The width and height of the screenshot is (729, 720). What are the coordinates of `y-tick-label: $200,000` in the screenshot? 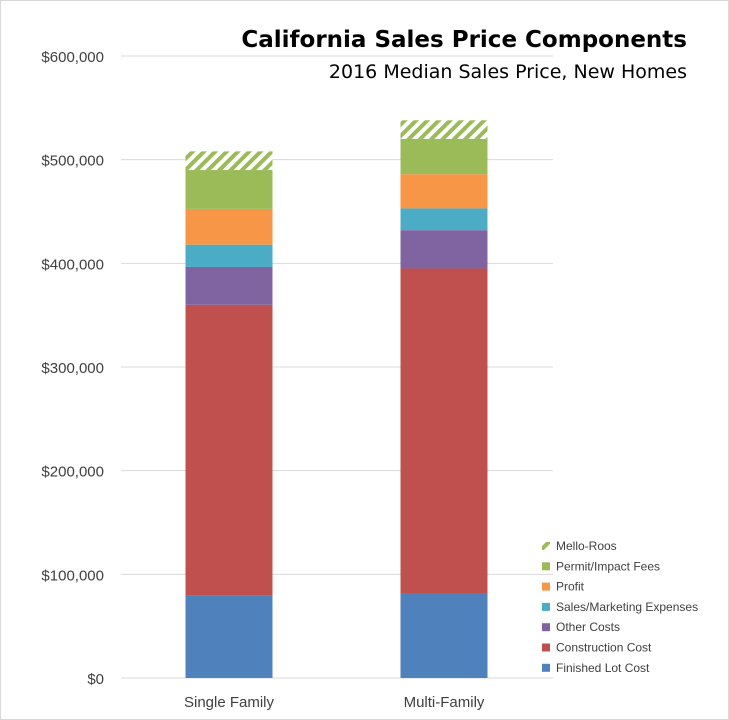 It's located at (72, 472).